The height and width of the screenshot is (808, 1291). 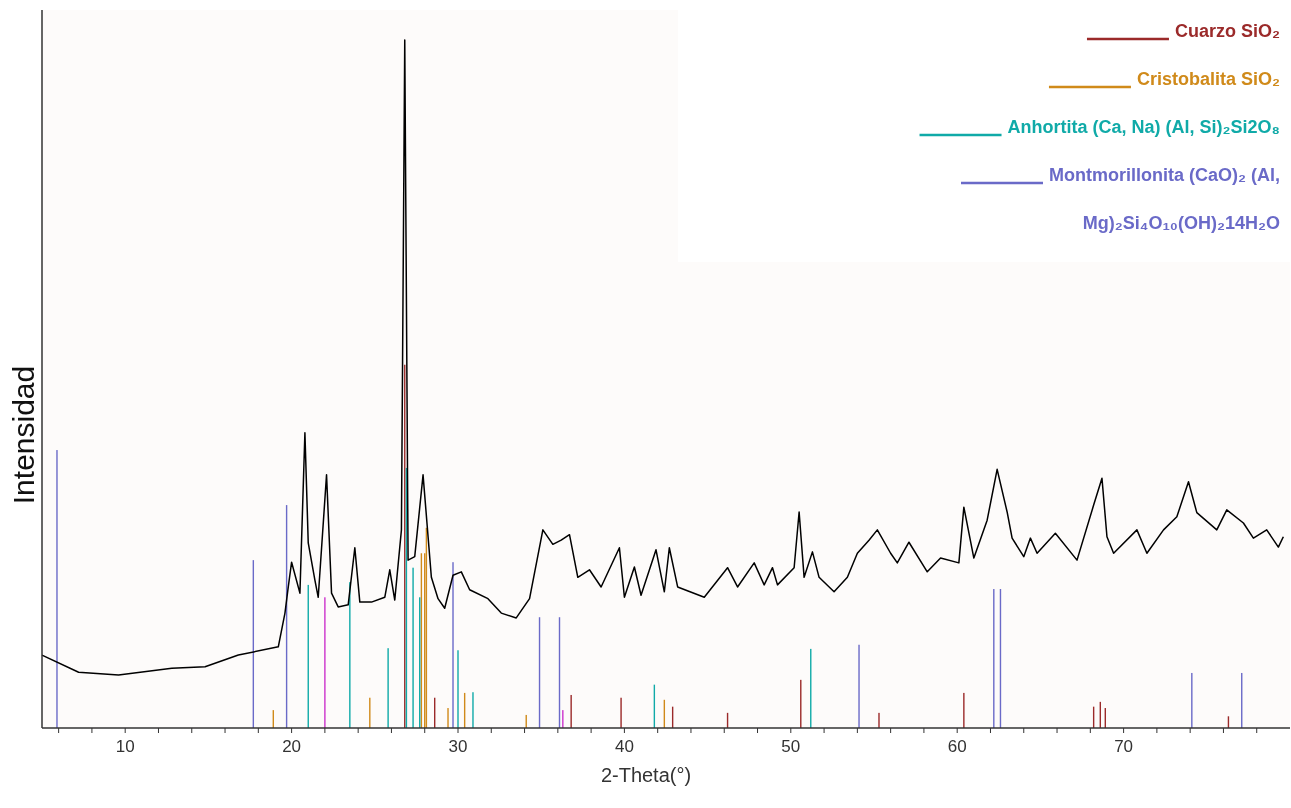 What do you see at coordinates (1124, 746) in the screenshot?
I see `x-tick-label: 70` at bounding box center [1124, 746].